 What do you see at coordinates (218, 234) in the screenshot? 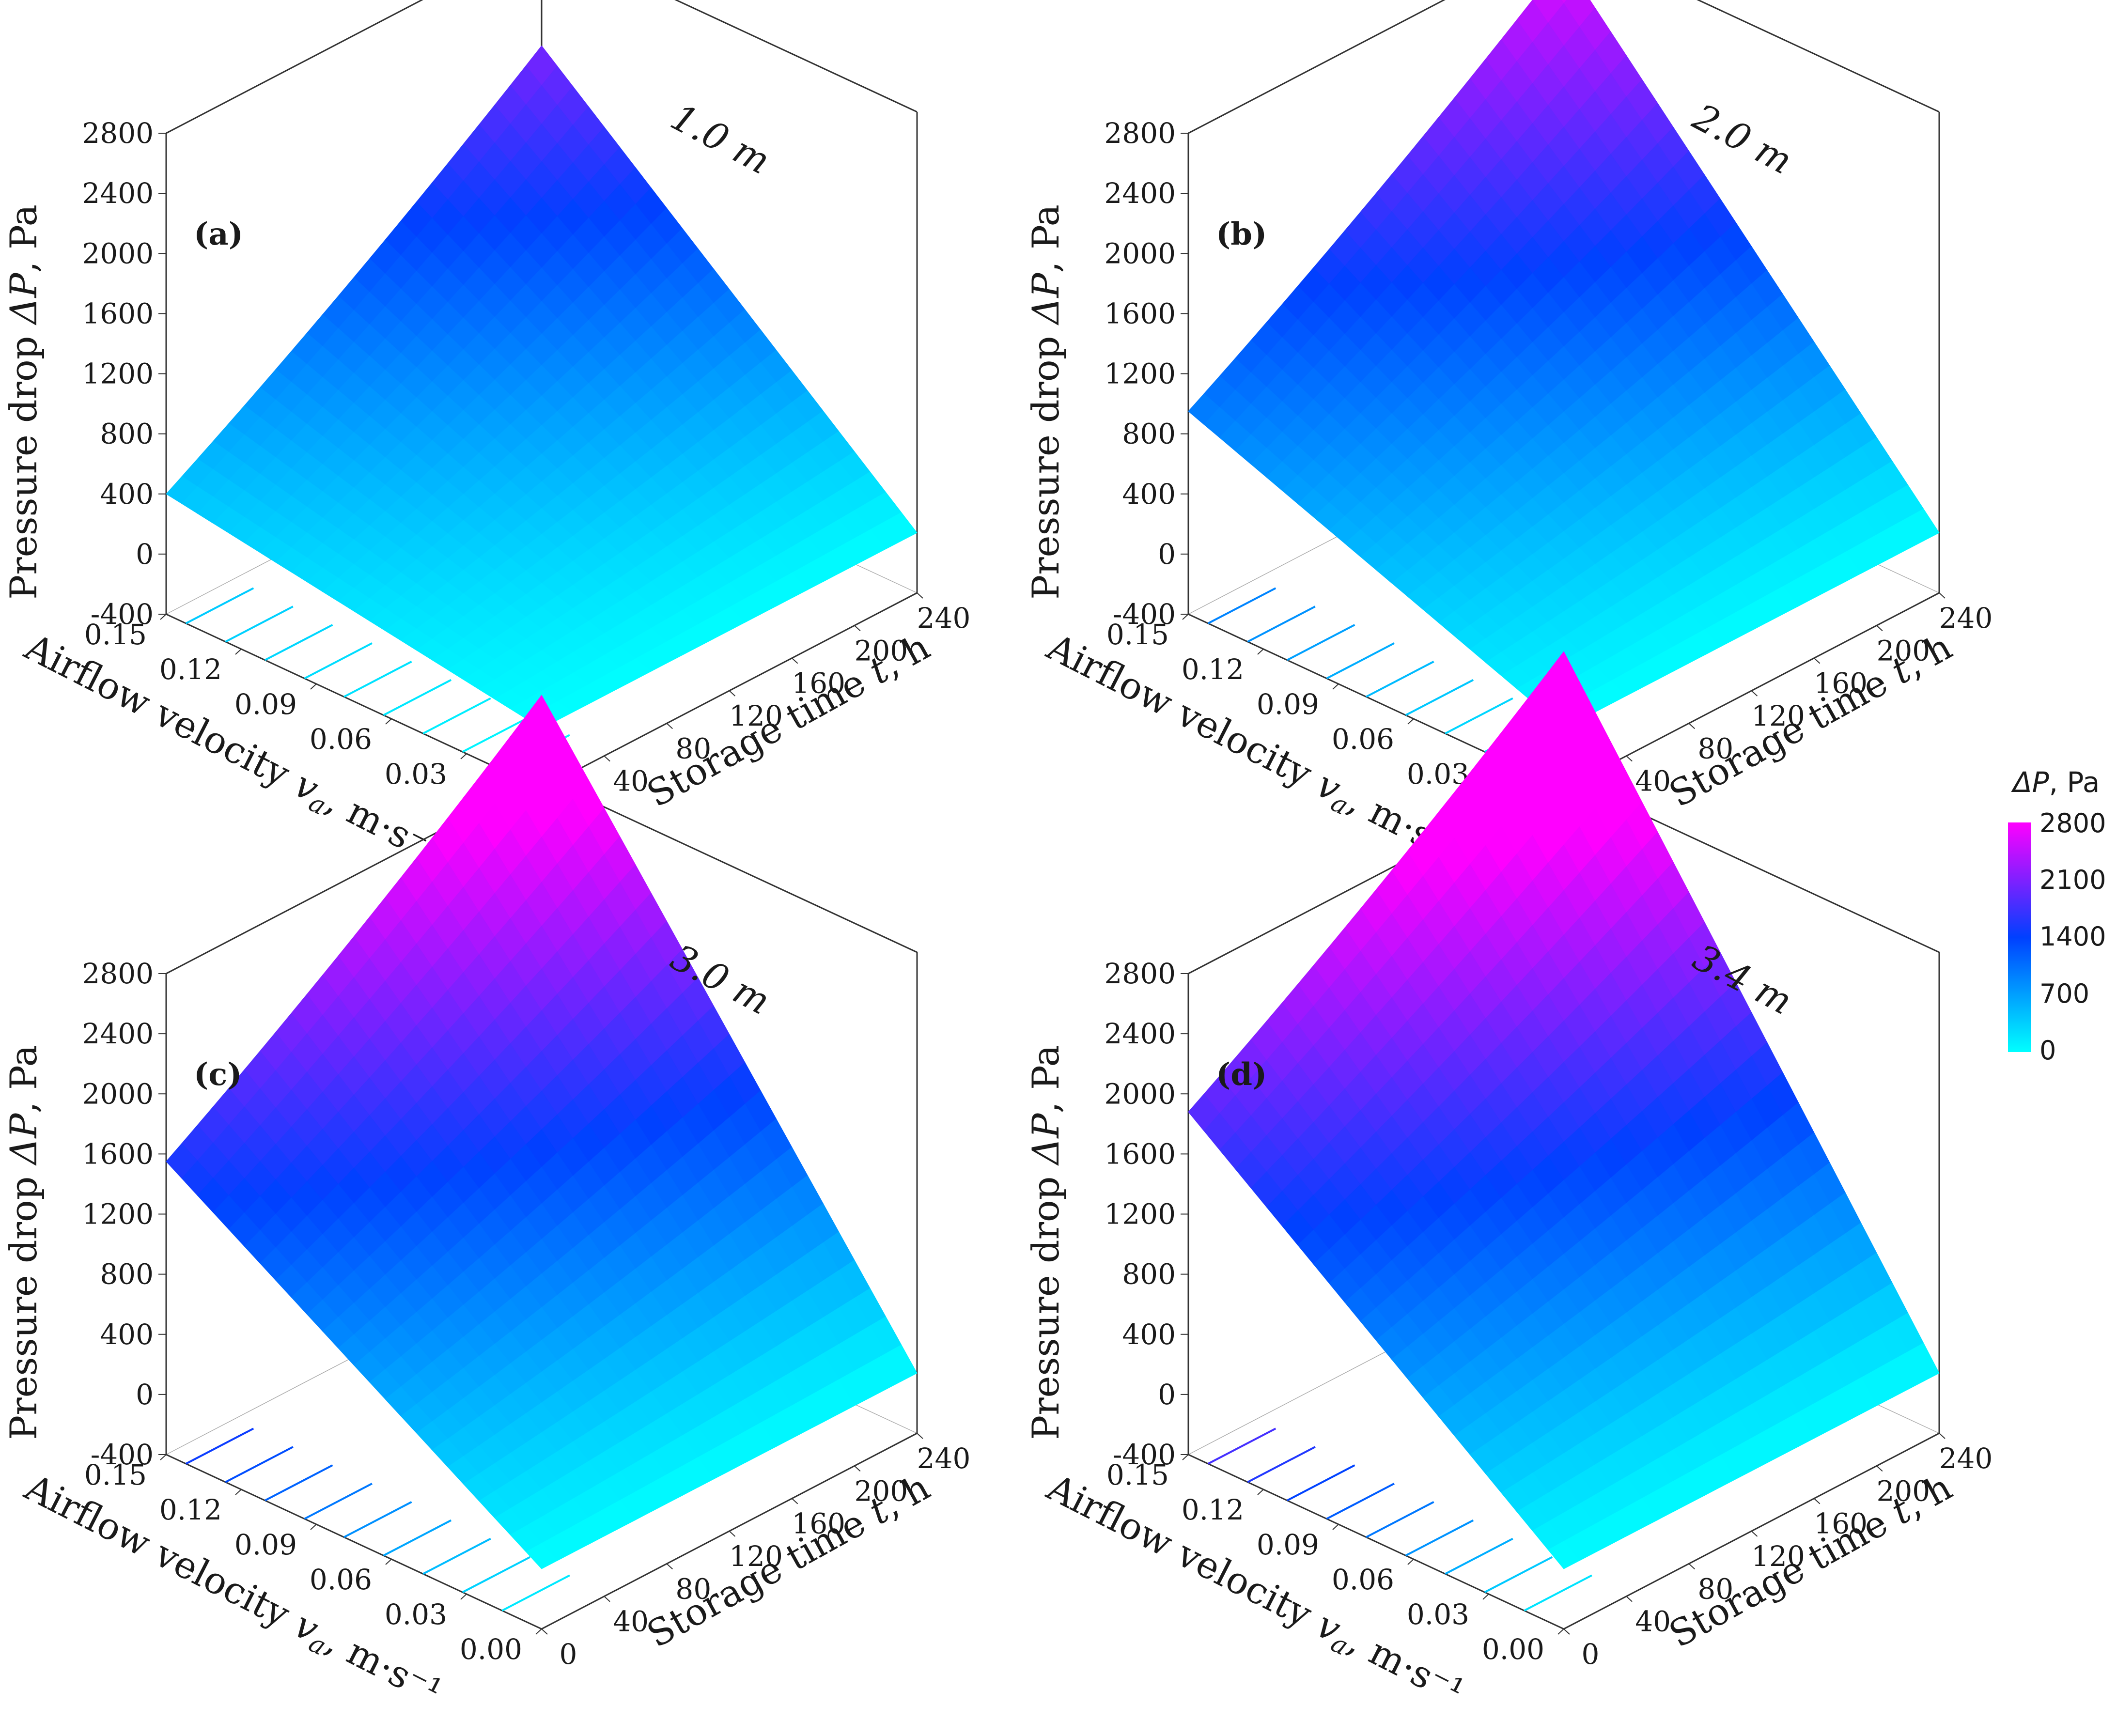
I see `panel-label: (a)` at bounding box center [218, 234].